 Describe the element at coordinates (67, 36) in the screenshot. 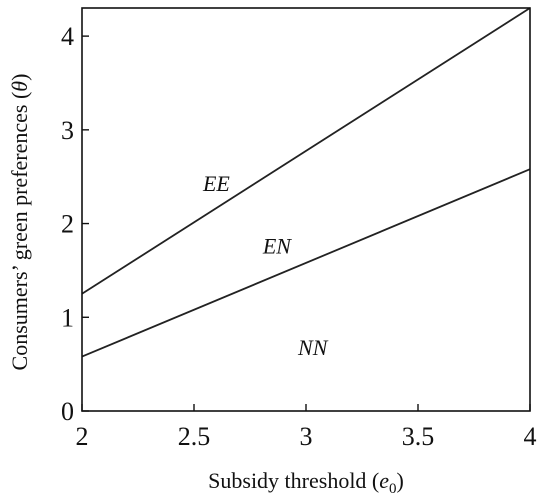

I see `y-tick-label: 4` at that location.